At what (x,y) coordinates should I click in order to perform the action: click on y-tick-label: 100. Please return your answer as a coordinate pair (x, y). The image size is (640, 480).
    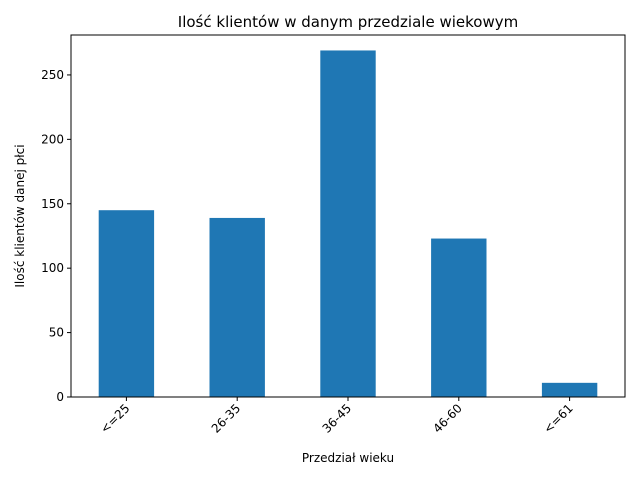
    Looking at the image, I should click on (52, 268).